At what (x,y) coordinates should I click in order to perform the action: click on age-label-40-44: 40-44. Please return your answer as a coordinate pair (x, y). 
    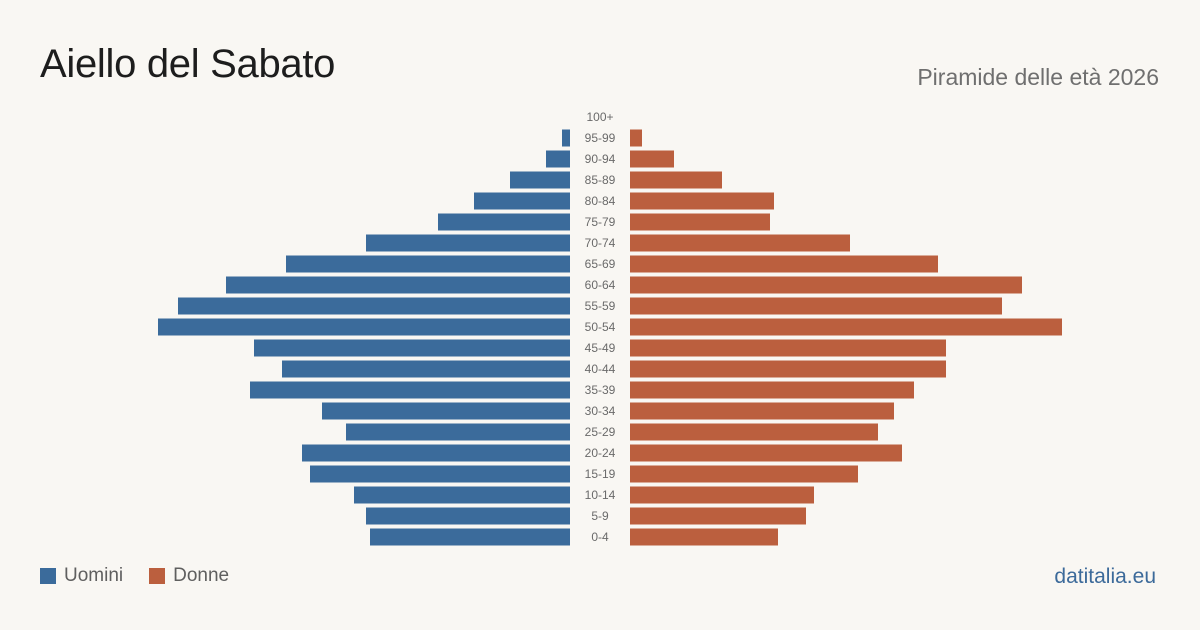
    Looking at the image, I should click on (600, 369).